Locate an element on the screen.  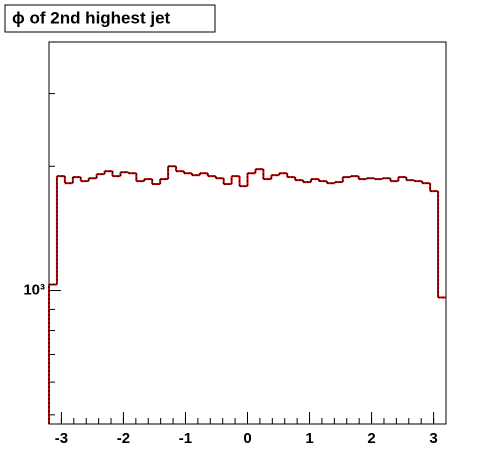
x-tick-label: -1 is located at coordinates (185, 438).